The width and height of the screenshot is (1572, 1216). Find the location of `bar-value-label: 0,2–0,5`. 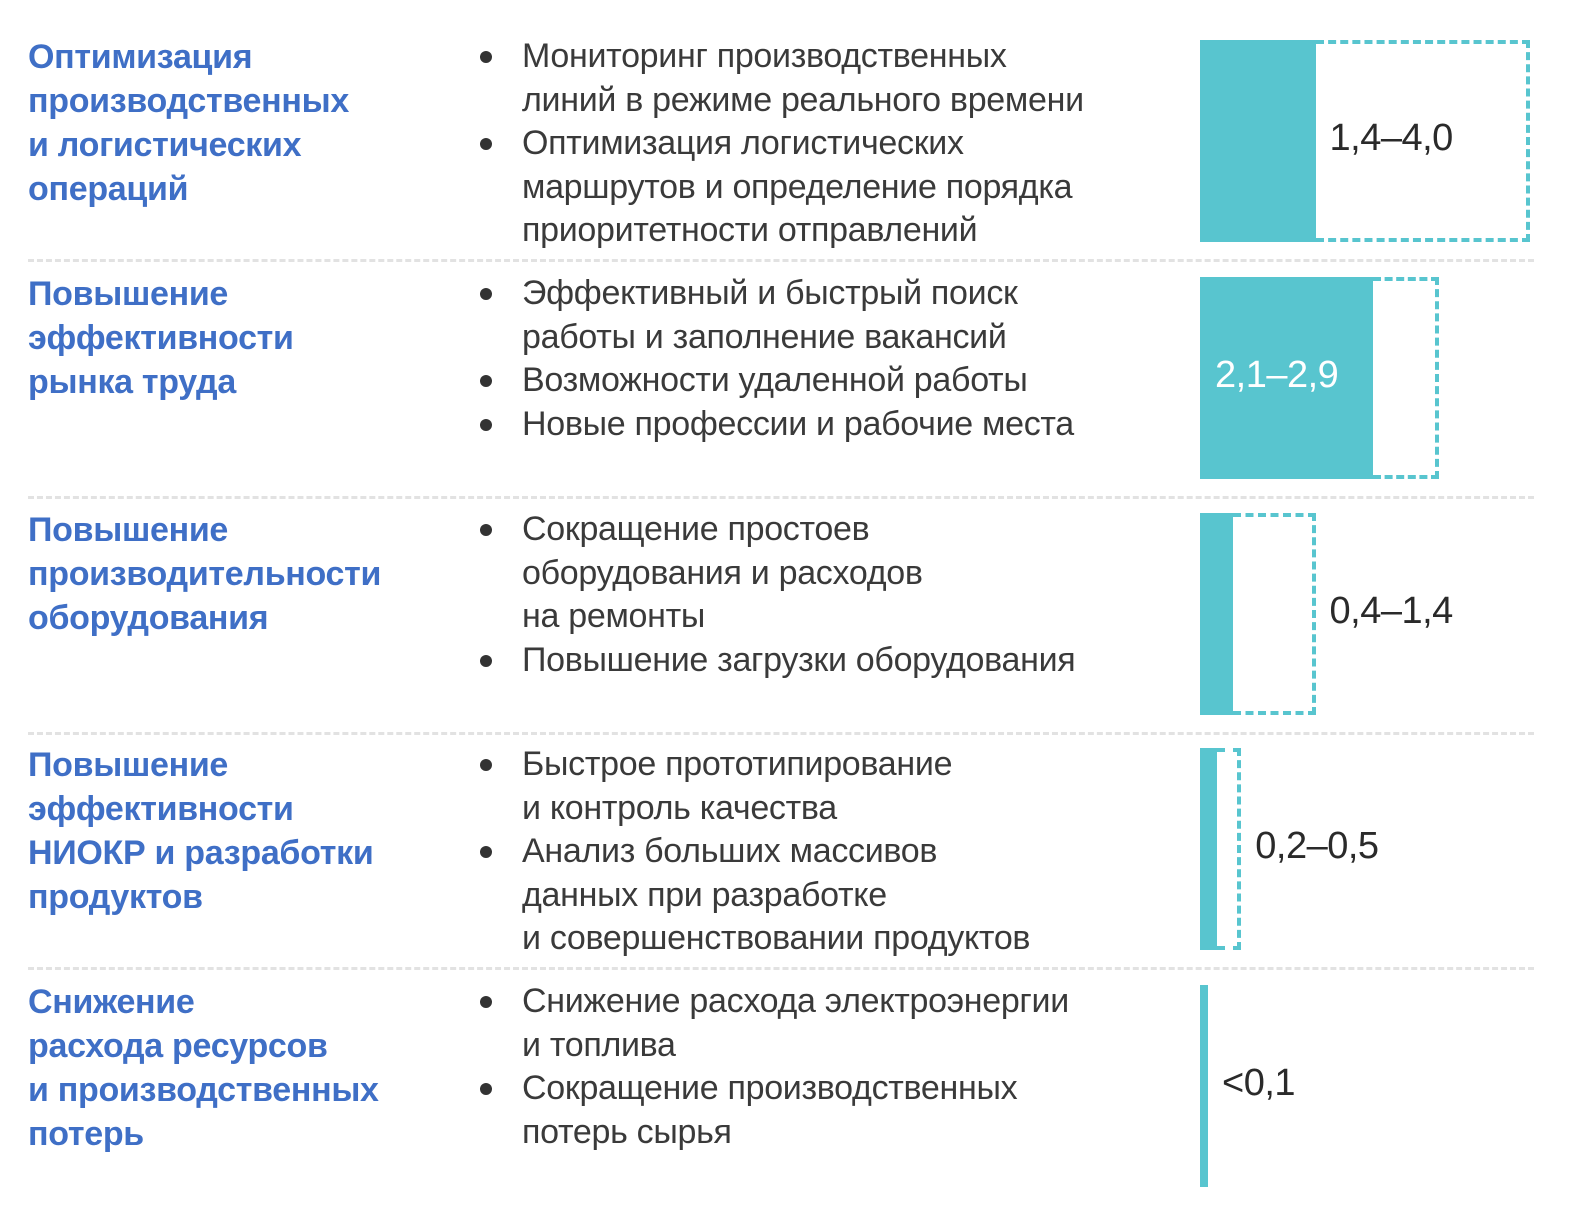

bar-value-label: 0,2–0,5 is located at coordinates (1317, 846).